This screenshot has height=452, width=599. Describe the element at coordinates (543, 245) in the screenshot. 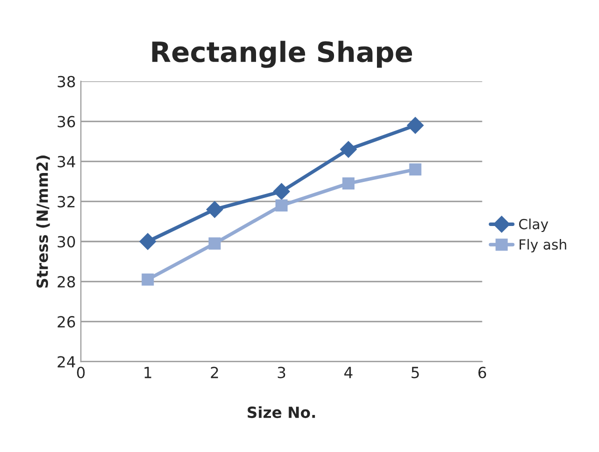

I see `legend-label: Fly ash` at that location.